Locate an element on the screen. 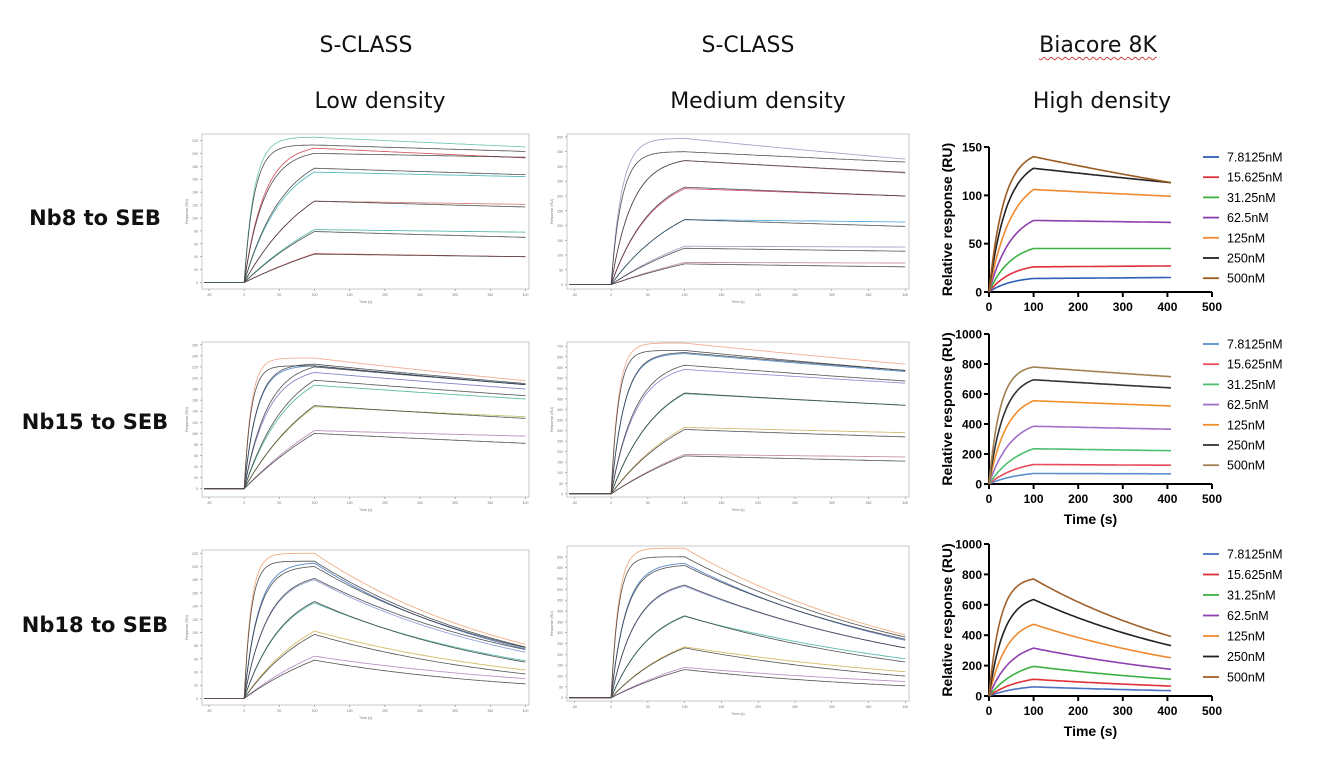  y-tick-label: 0 is located at coordinates (562, 494).